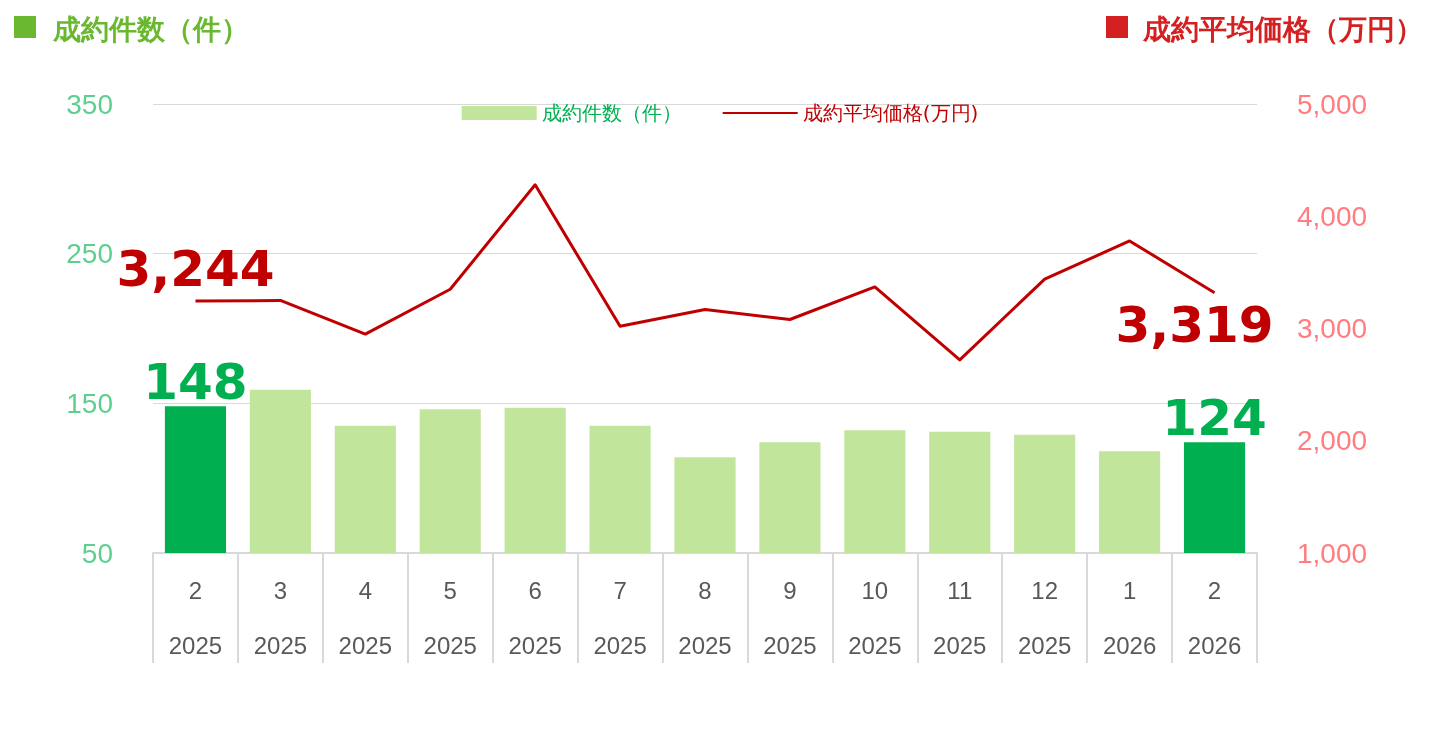 The image size is (1440, 738). I want to click on x-tick-label: 12 2025, so click(1045, 618).